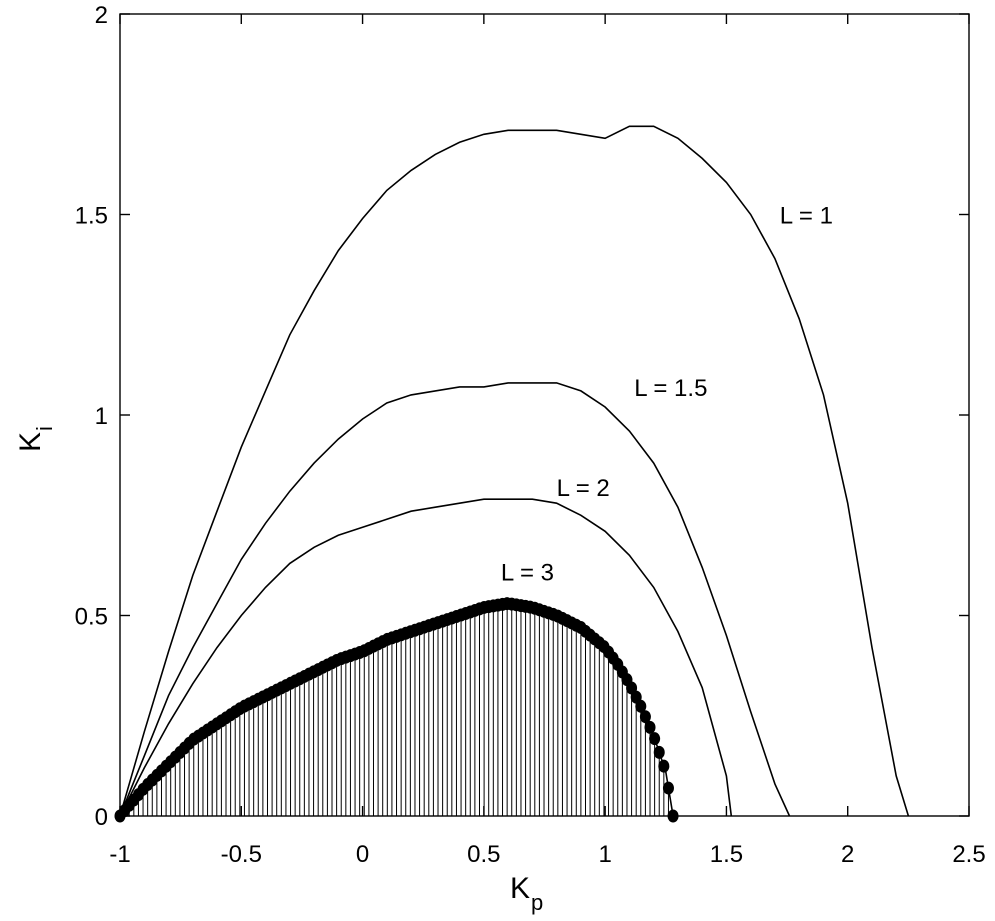 The image size is (995, 921). Describe the element at coordinates (101, 15) in the screenshot. I see `y-tick-label: 2` at that location.